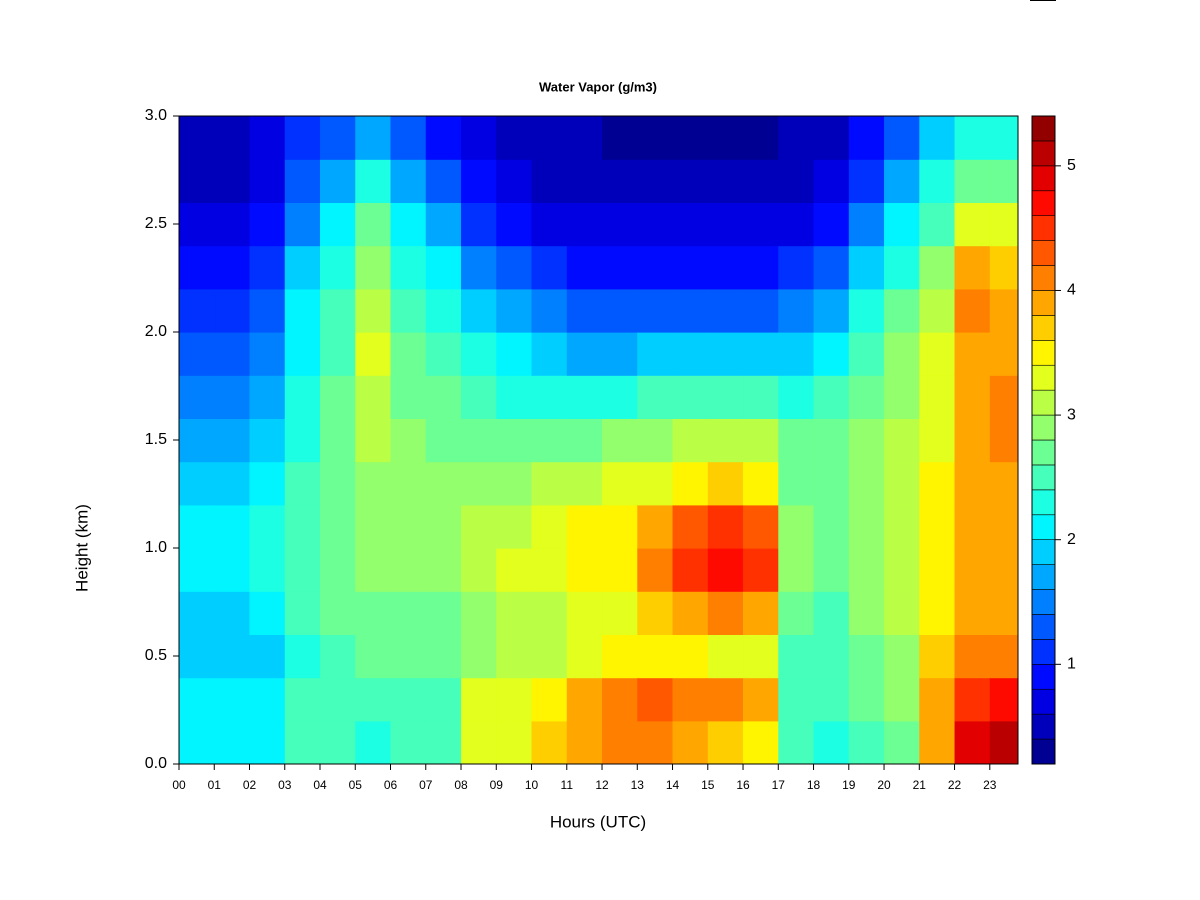 The width and height of the screenshot is (1200, 900). I want to click on colorbar-tick-label: 1, so click(1071, 664).